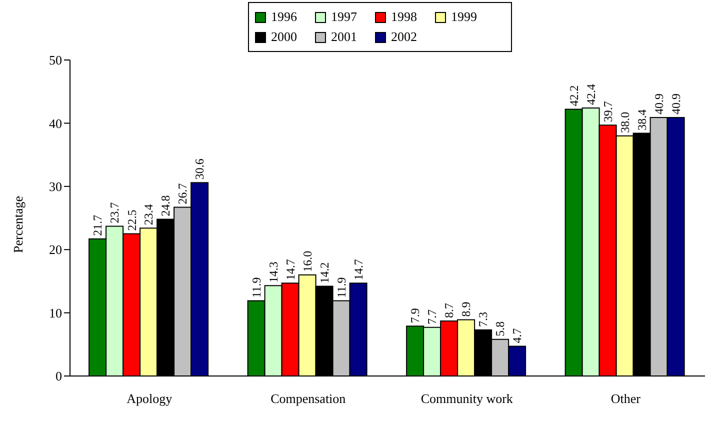 The width and height of the screenshot is (717, 426). Describe the element at coordinates (591, 95) in the screenshot. I see `data-label: 42.4` at that location.